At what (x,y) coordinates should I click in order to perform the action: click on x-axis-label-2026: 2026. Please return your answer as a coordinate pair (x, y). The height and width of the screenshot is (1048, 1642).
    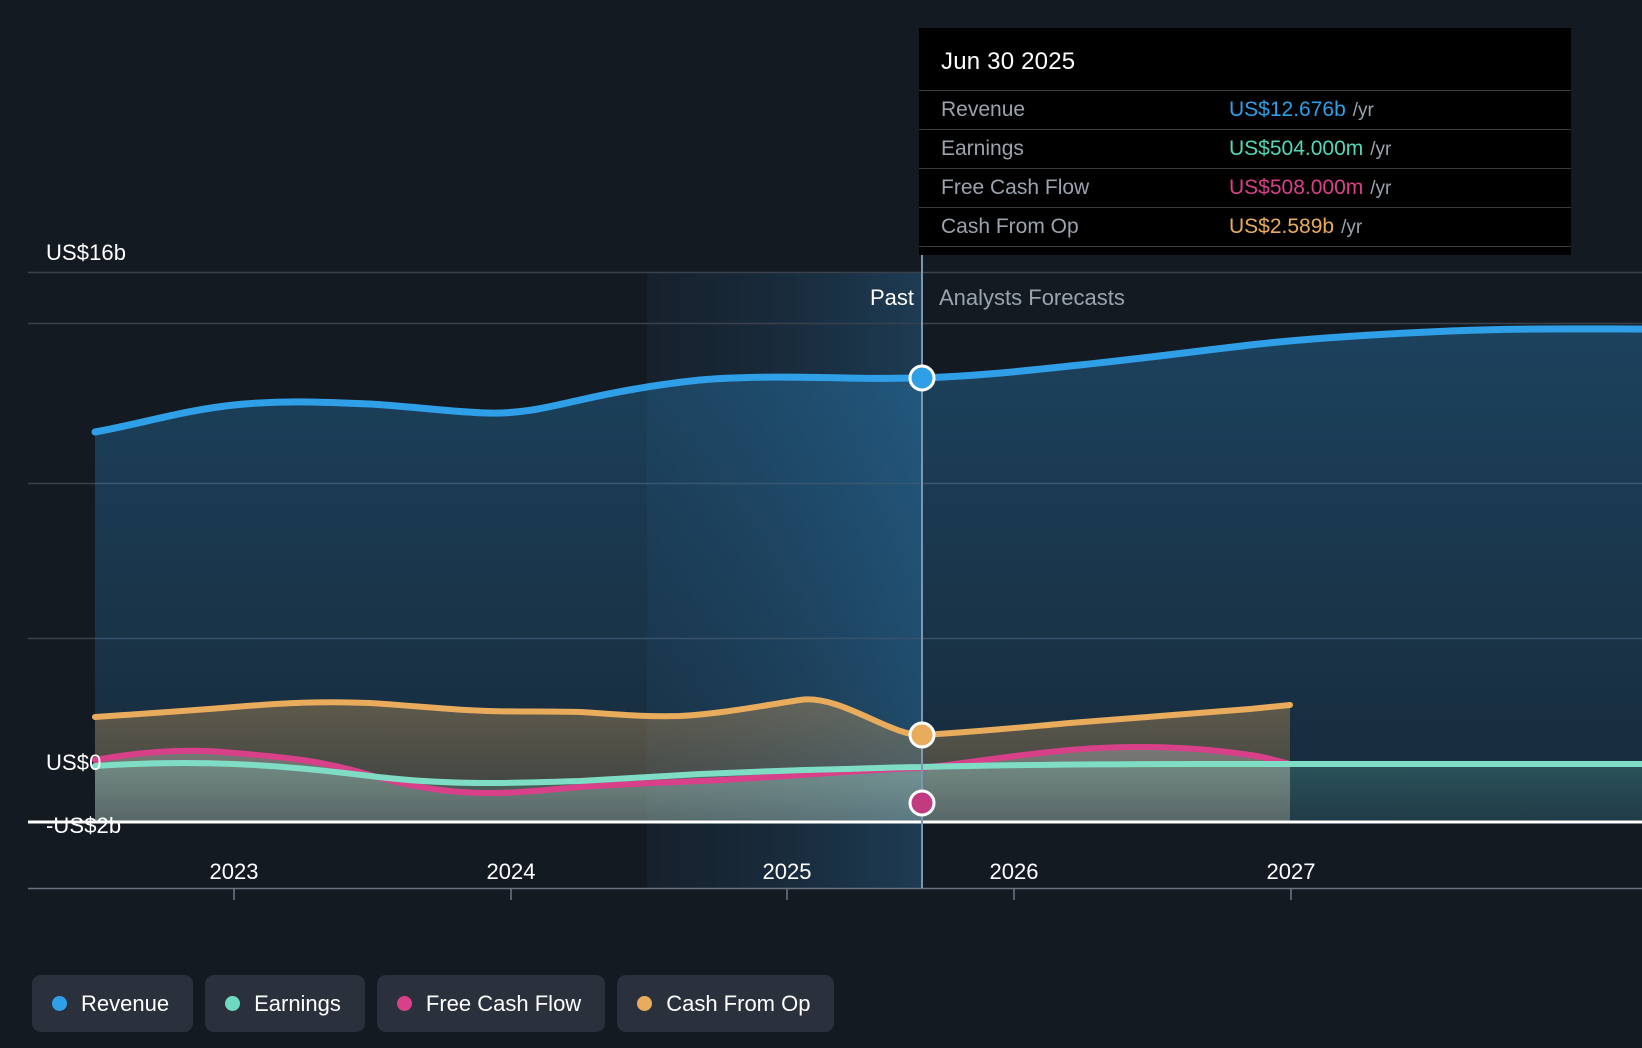
    Looking at the image, I should click on (1014, 871).